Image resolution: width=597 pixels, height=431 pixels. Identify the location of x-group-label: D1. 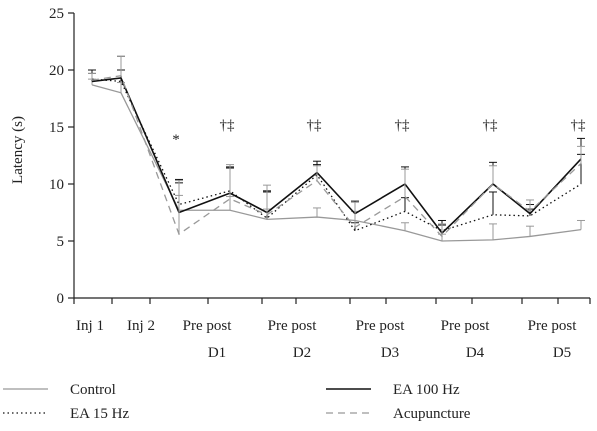
(217, 353).